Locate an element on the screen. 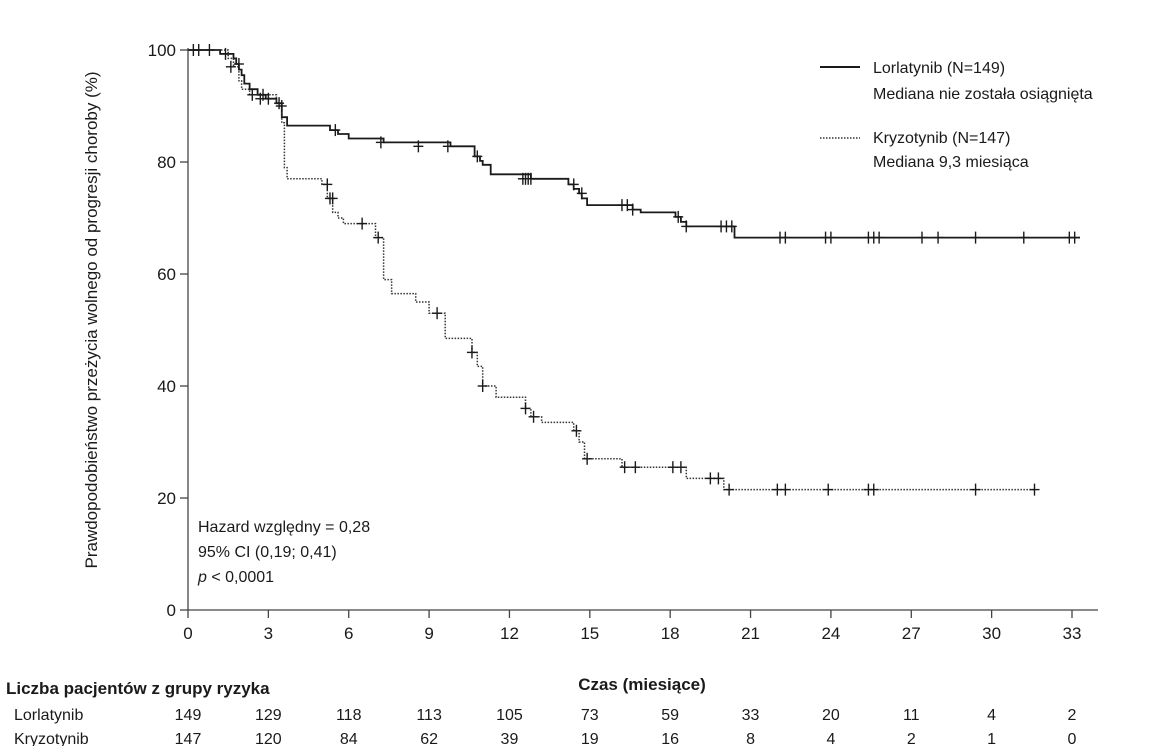  legend-label-lorlatynib: Lorlatynib (N=149) is located at coordinates (939, 68).